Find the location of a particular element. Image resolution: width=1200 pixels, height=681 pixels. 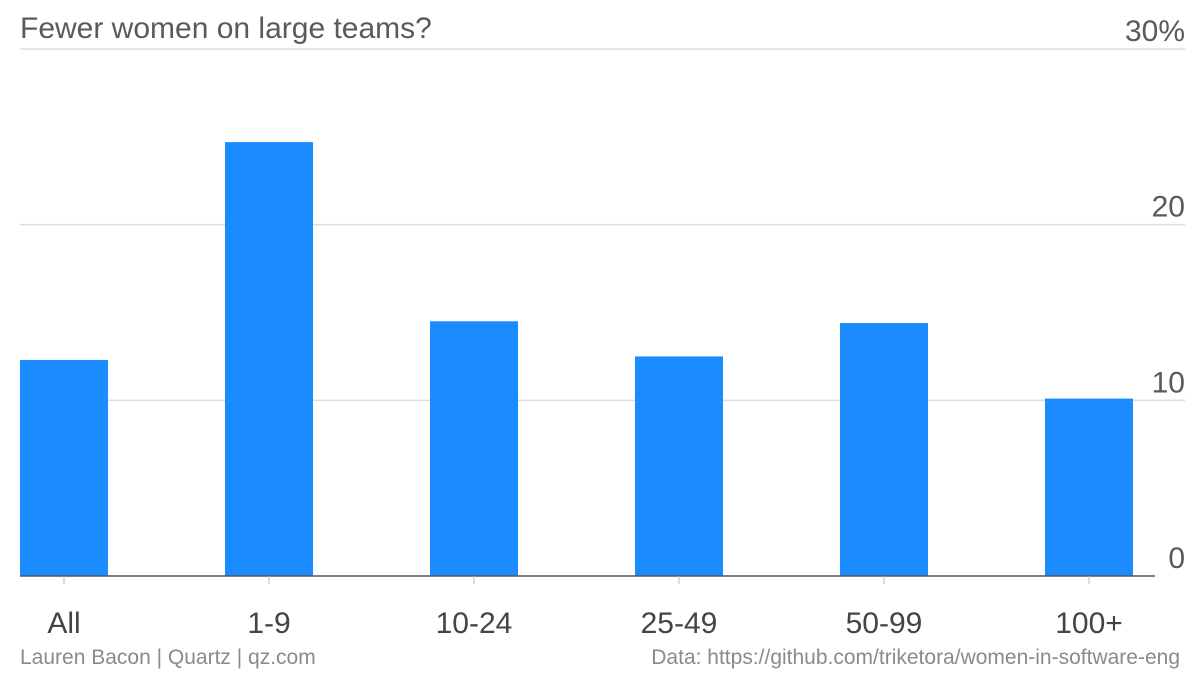

x-tick-label: 100+ is located at coordinates (1089, 623).